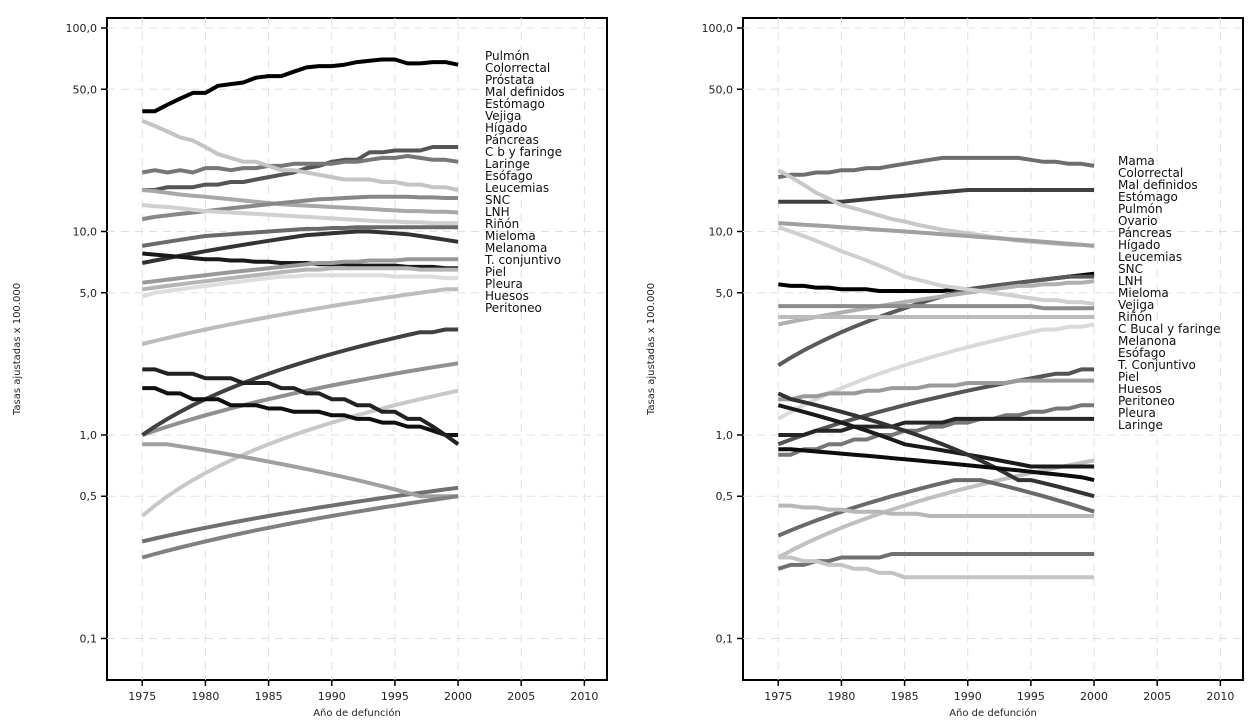 This screenshot has width=1256, height=722. I want to click on series-label: Mama, so click(1136, 161).